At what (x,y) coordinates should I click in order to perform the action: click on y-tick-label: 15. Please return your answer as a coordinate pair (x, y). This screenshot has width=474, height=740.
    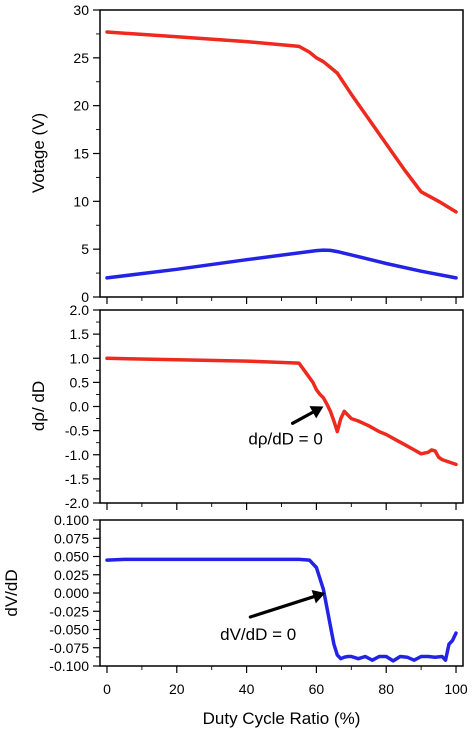
    Looking at the image, I should click on (81, 154).